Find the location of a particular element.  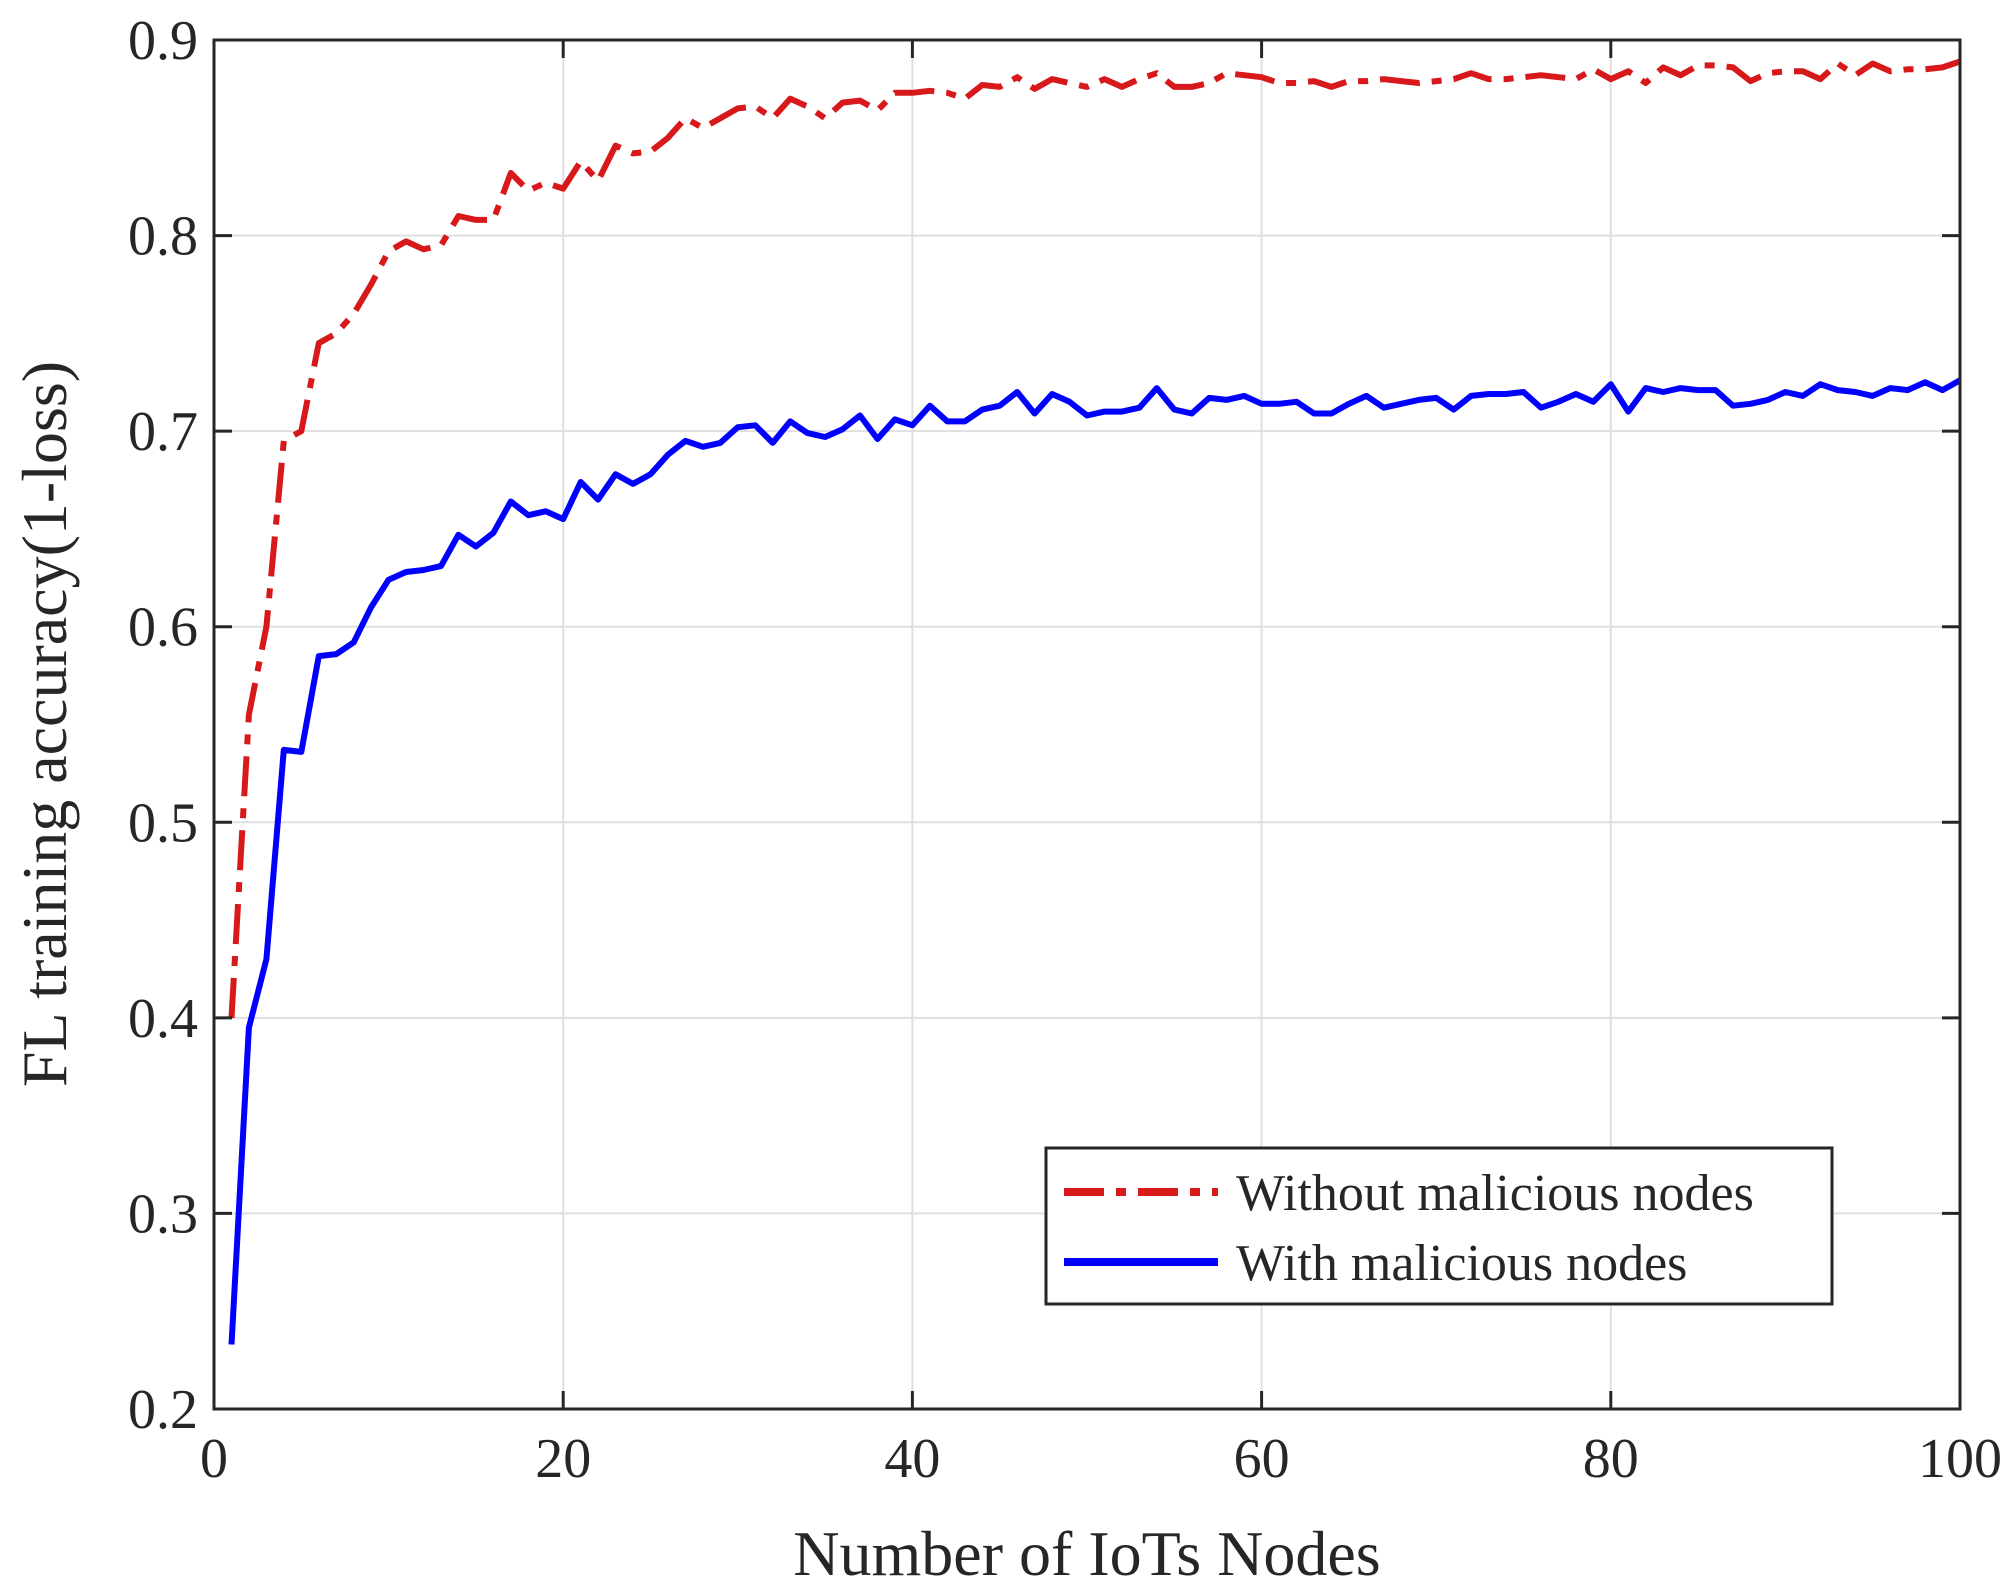

x-axis-label: Number of IoTs Nodes is located at coordinates (1086, 1553).